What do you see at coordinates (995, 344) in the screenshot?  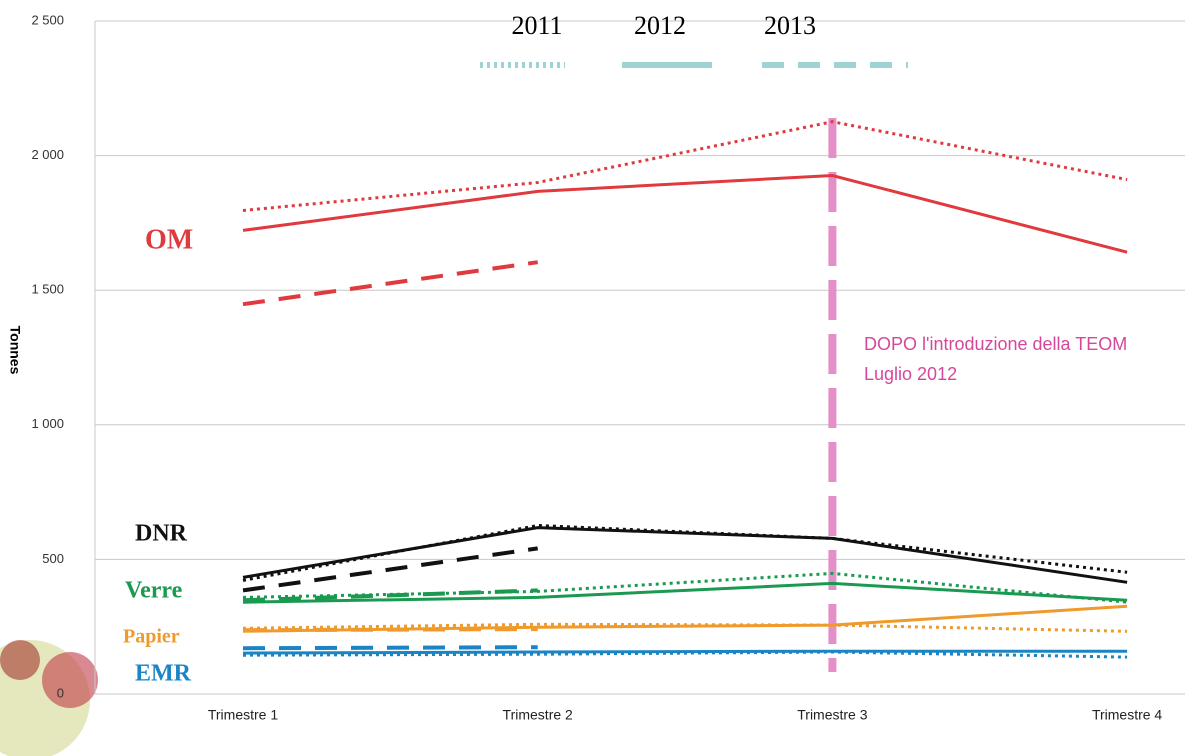 I see `annotation-text: DOPO l'introduzione della TEOM` at bounding box center [995, 344].